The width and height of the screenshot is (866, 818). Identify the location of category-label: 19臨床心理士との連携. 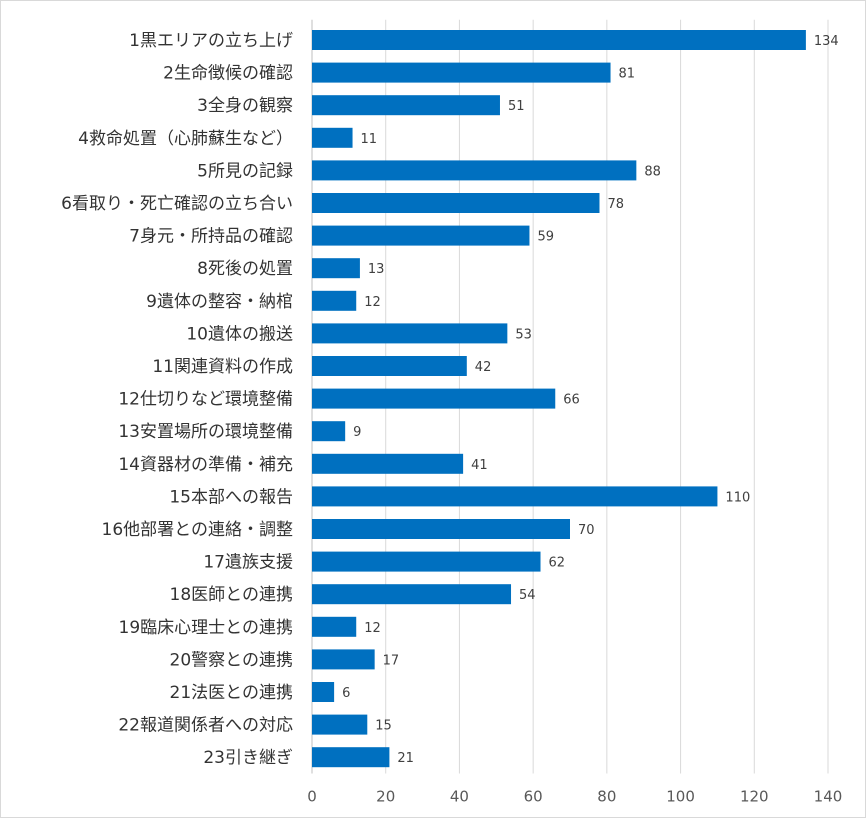
(206, 628).